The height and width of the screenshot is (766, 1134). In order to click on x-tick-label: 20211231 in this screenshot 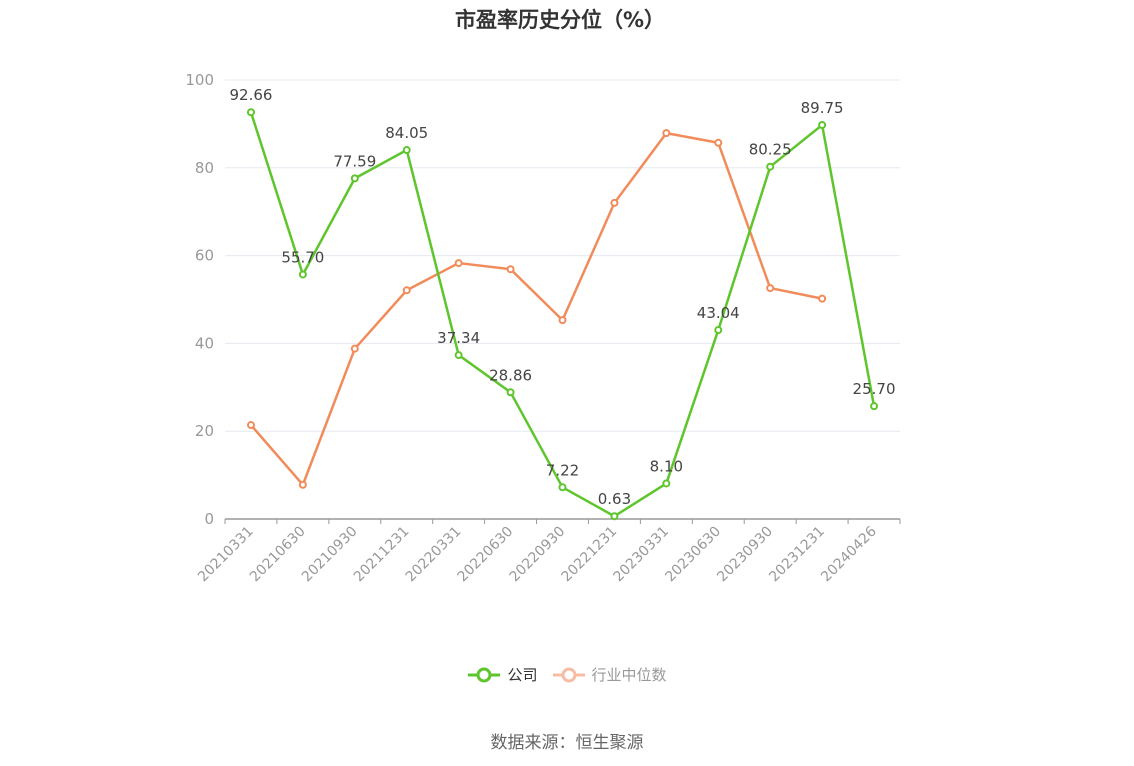, I will do `click(382, 555)`.